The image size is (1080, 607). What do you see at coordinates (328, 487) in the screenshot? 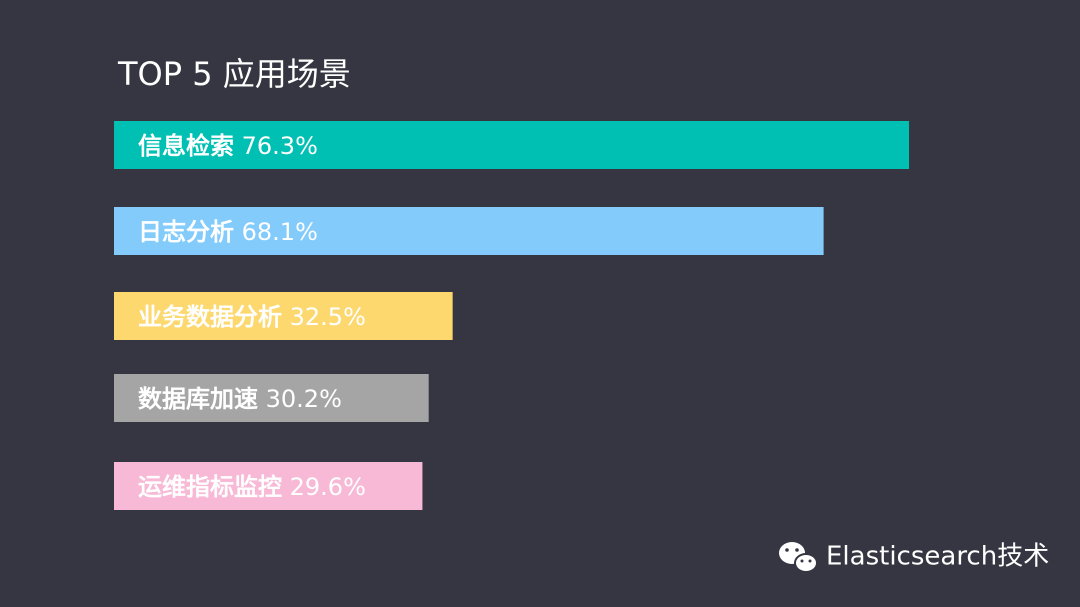
I see `value-label: 29.6%` at bounding box center [328, 487].